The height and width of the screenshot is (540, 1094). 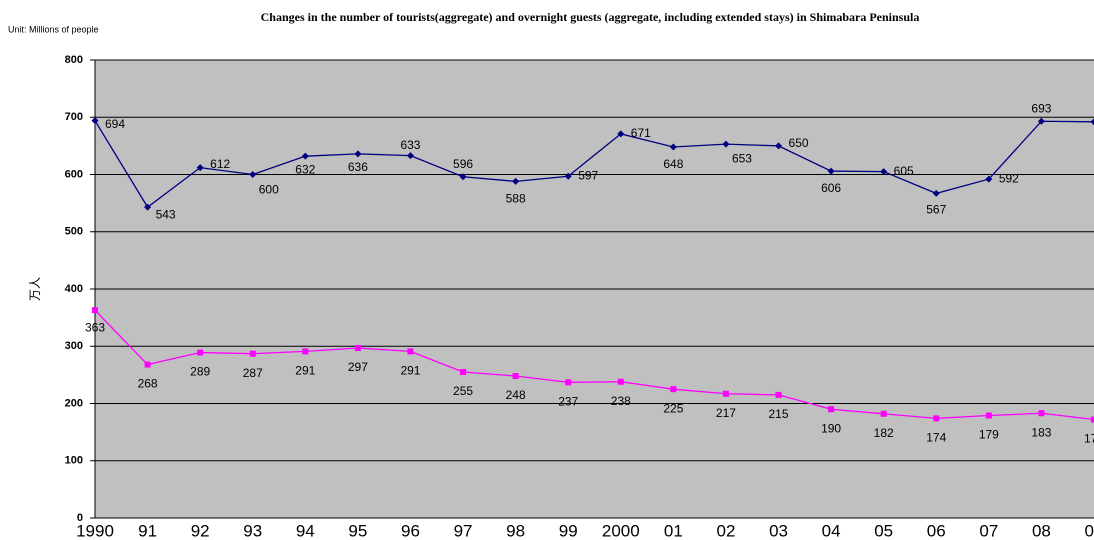 I want to click on x-tick-label: 09, so click(x=1089, y=530).